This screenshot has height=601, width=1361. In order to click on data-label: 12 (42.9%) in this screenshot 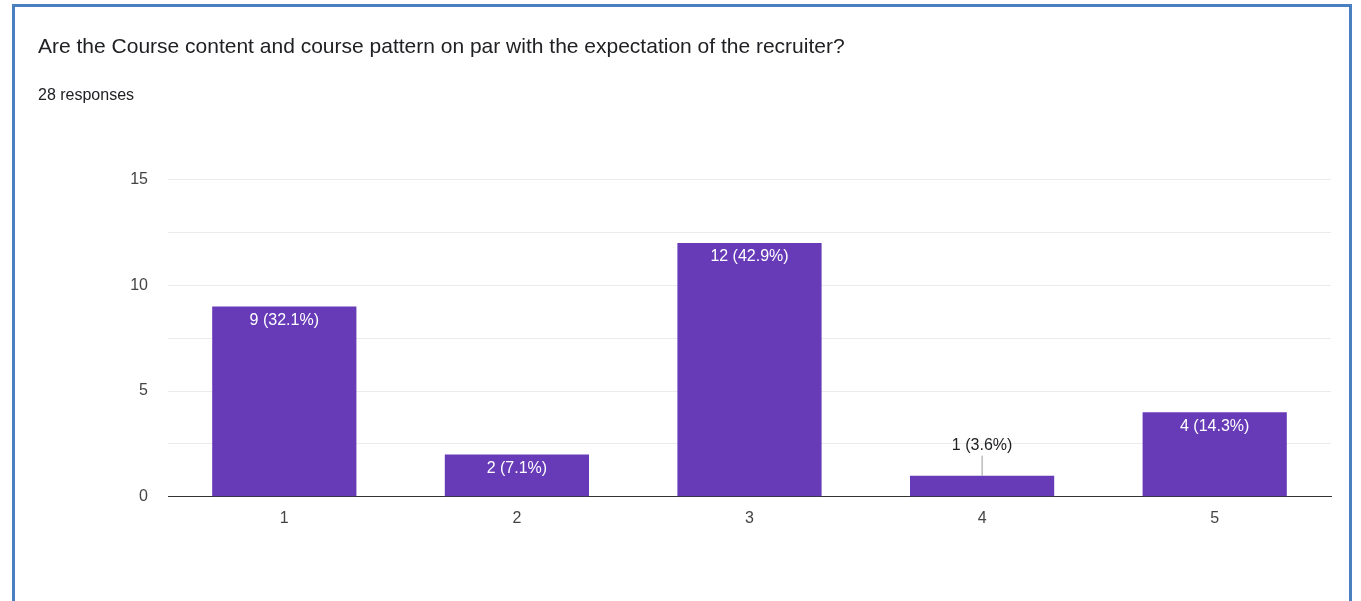, I will do `click(749, 256)`.